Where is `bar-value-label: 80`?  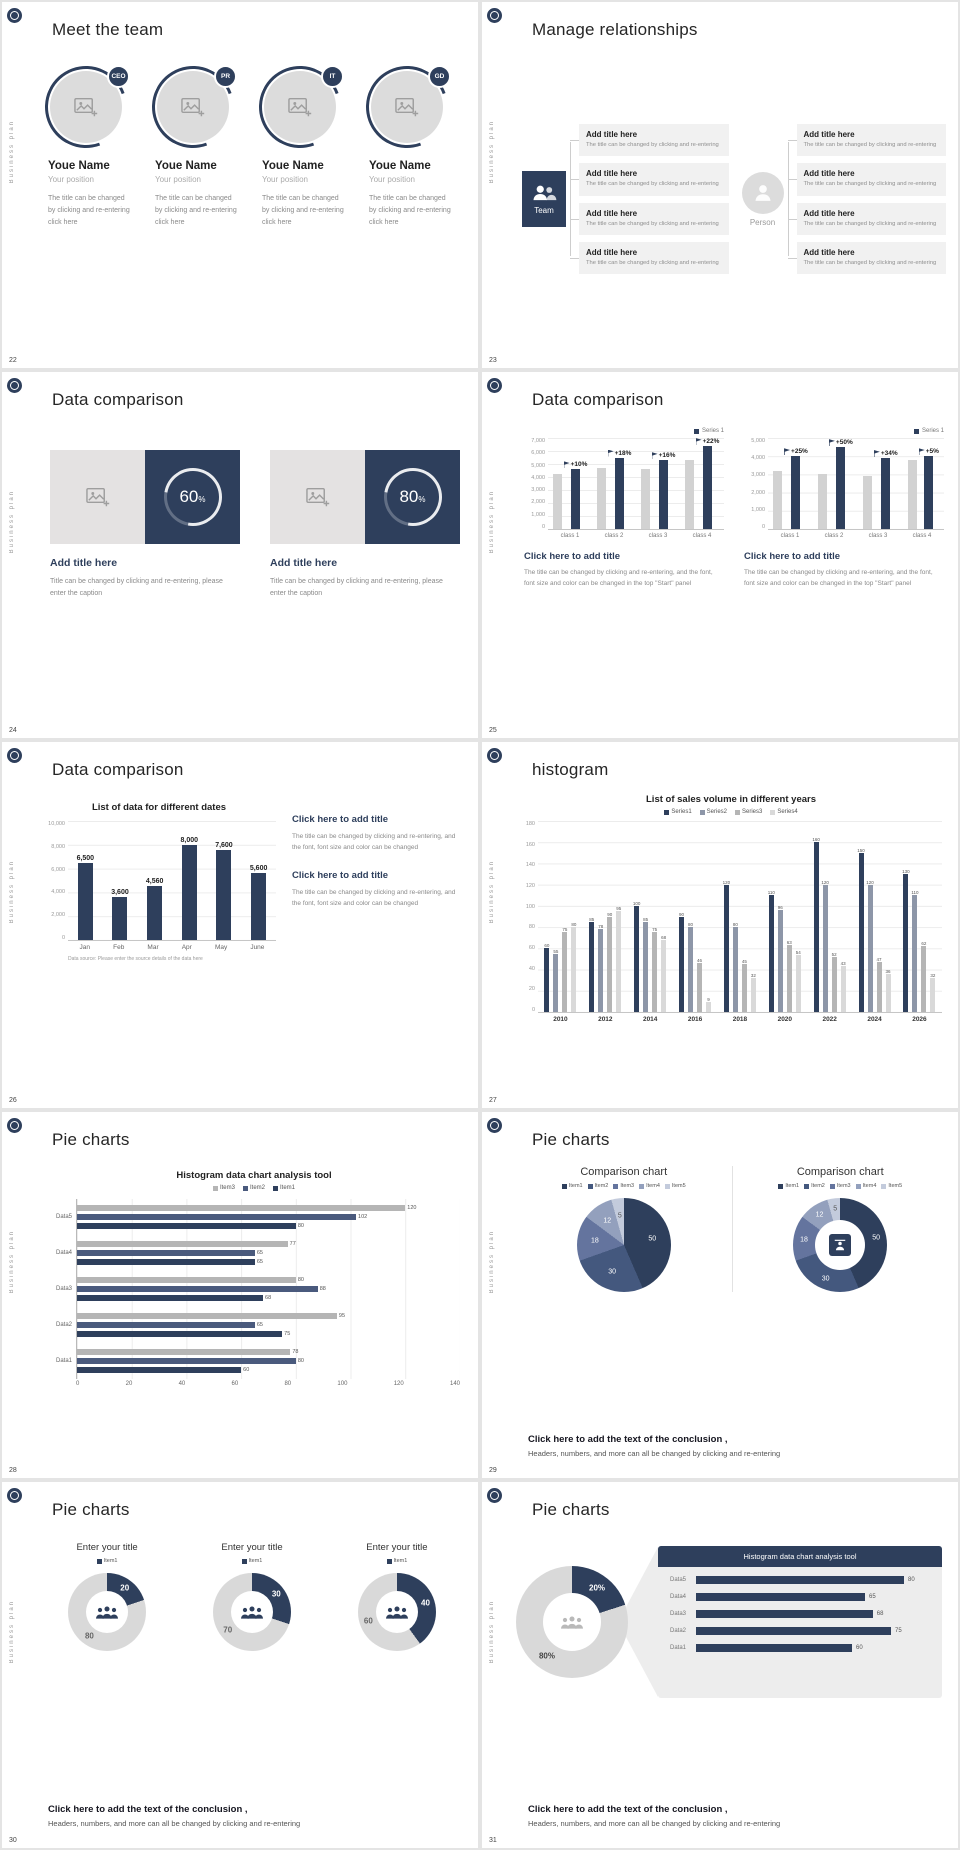 bar-value-label: 80 is located at coordinates (300, 1361).